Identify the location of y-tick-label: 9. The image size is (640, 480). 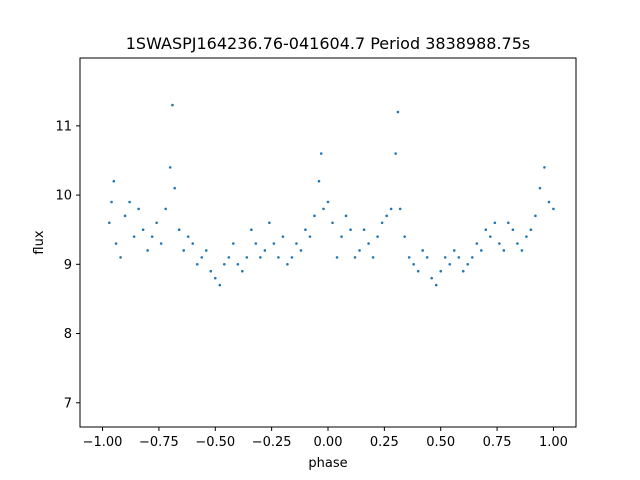
(68, 265).